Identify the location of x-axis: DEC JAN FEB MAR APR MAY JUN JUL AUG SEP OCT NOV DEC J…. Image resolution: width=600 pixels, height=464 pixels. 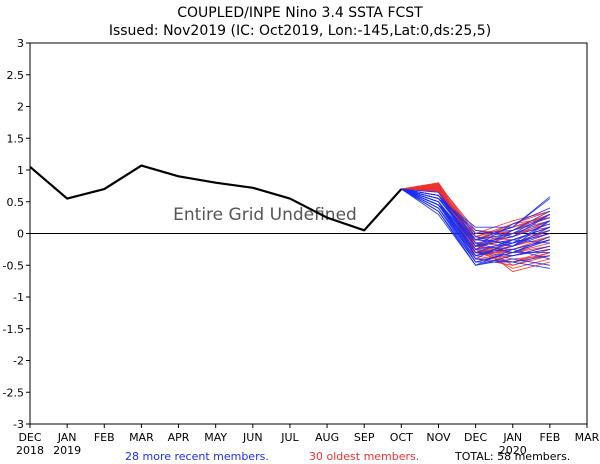
(308, 440).